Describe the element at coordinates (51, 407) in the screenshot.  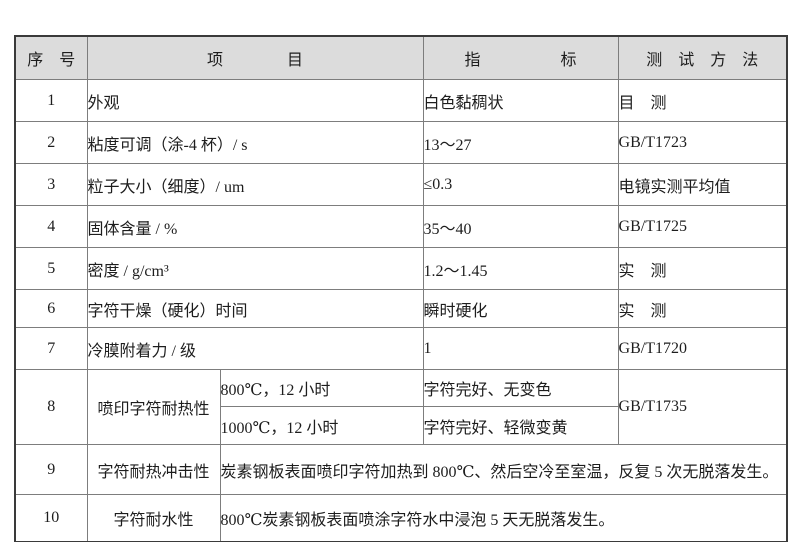
I see `row-number: 8` at that location.